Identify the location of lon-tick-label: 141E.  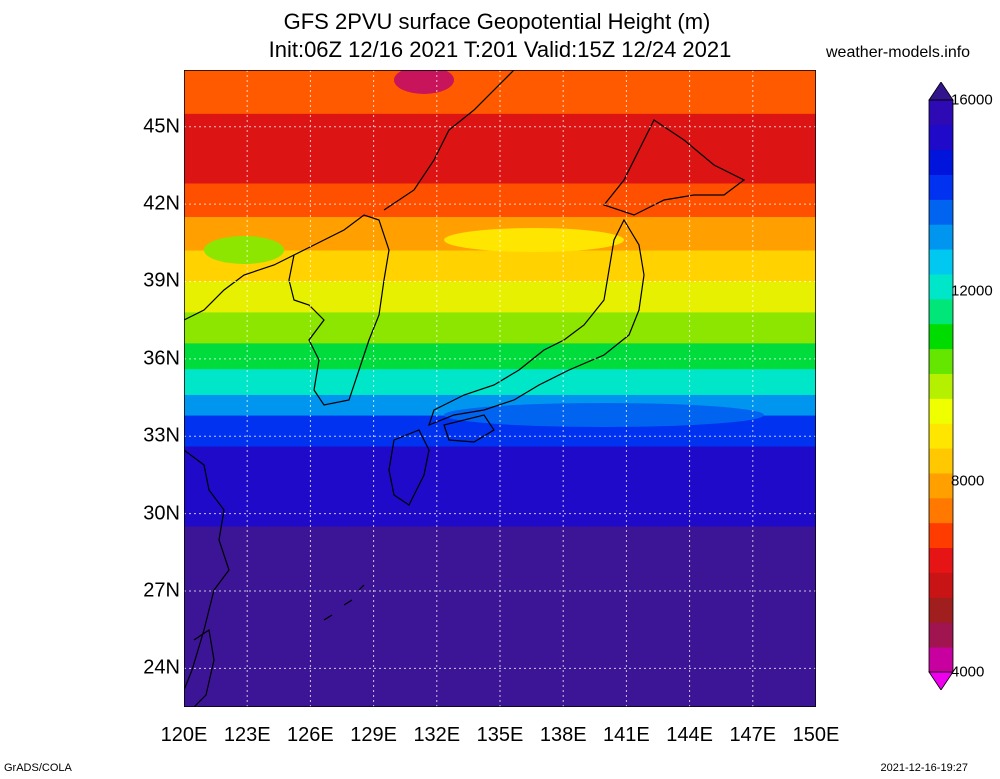
(626, 735).